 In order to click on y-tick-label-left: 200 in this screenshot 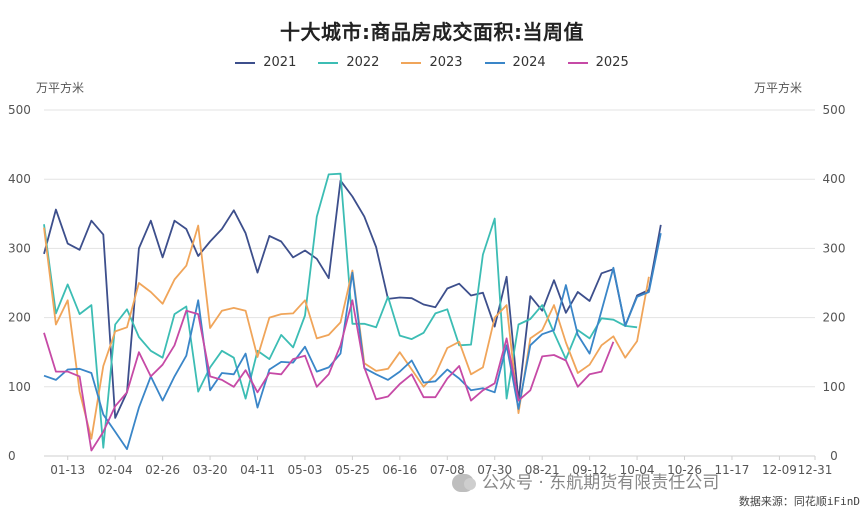, I will do `click(19, 318)`.